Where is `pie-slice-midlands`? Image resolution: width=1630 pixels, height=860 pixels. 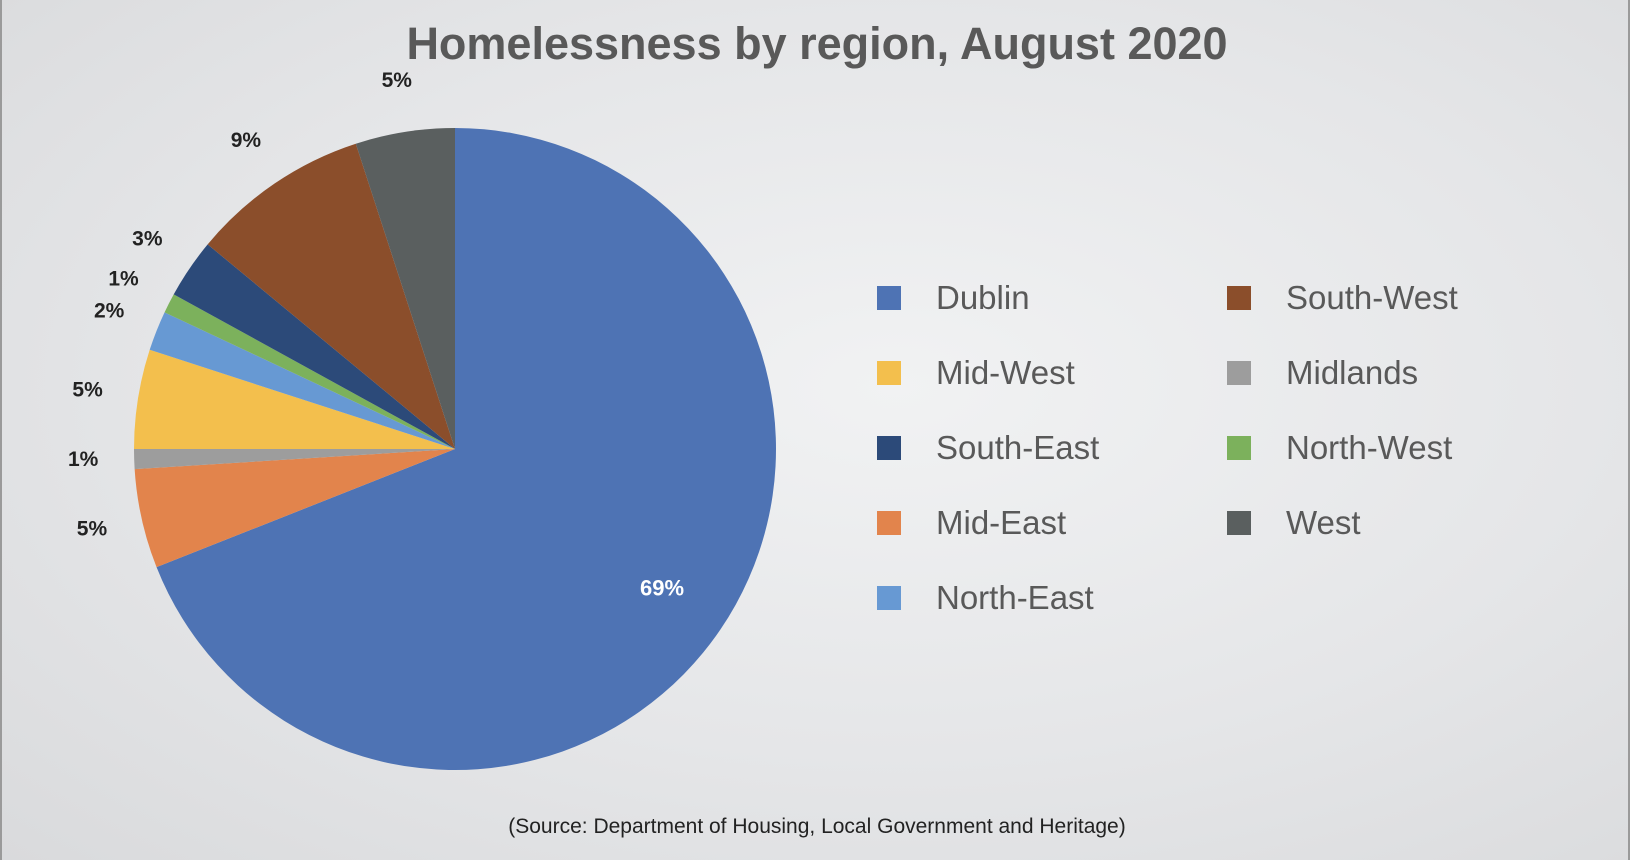 pie-slice-midlands is located at coordinates (294, 459).